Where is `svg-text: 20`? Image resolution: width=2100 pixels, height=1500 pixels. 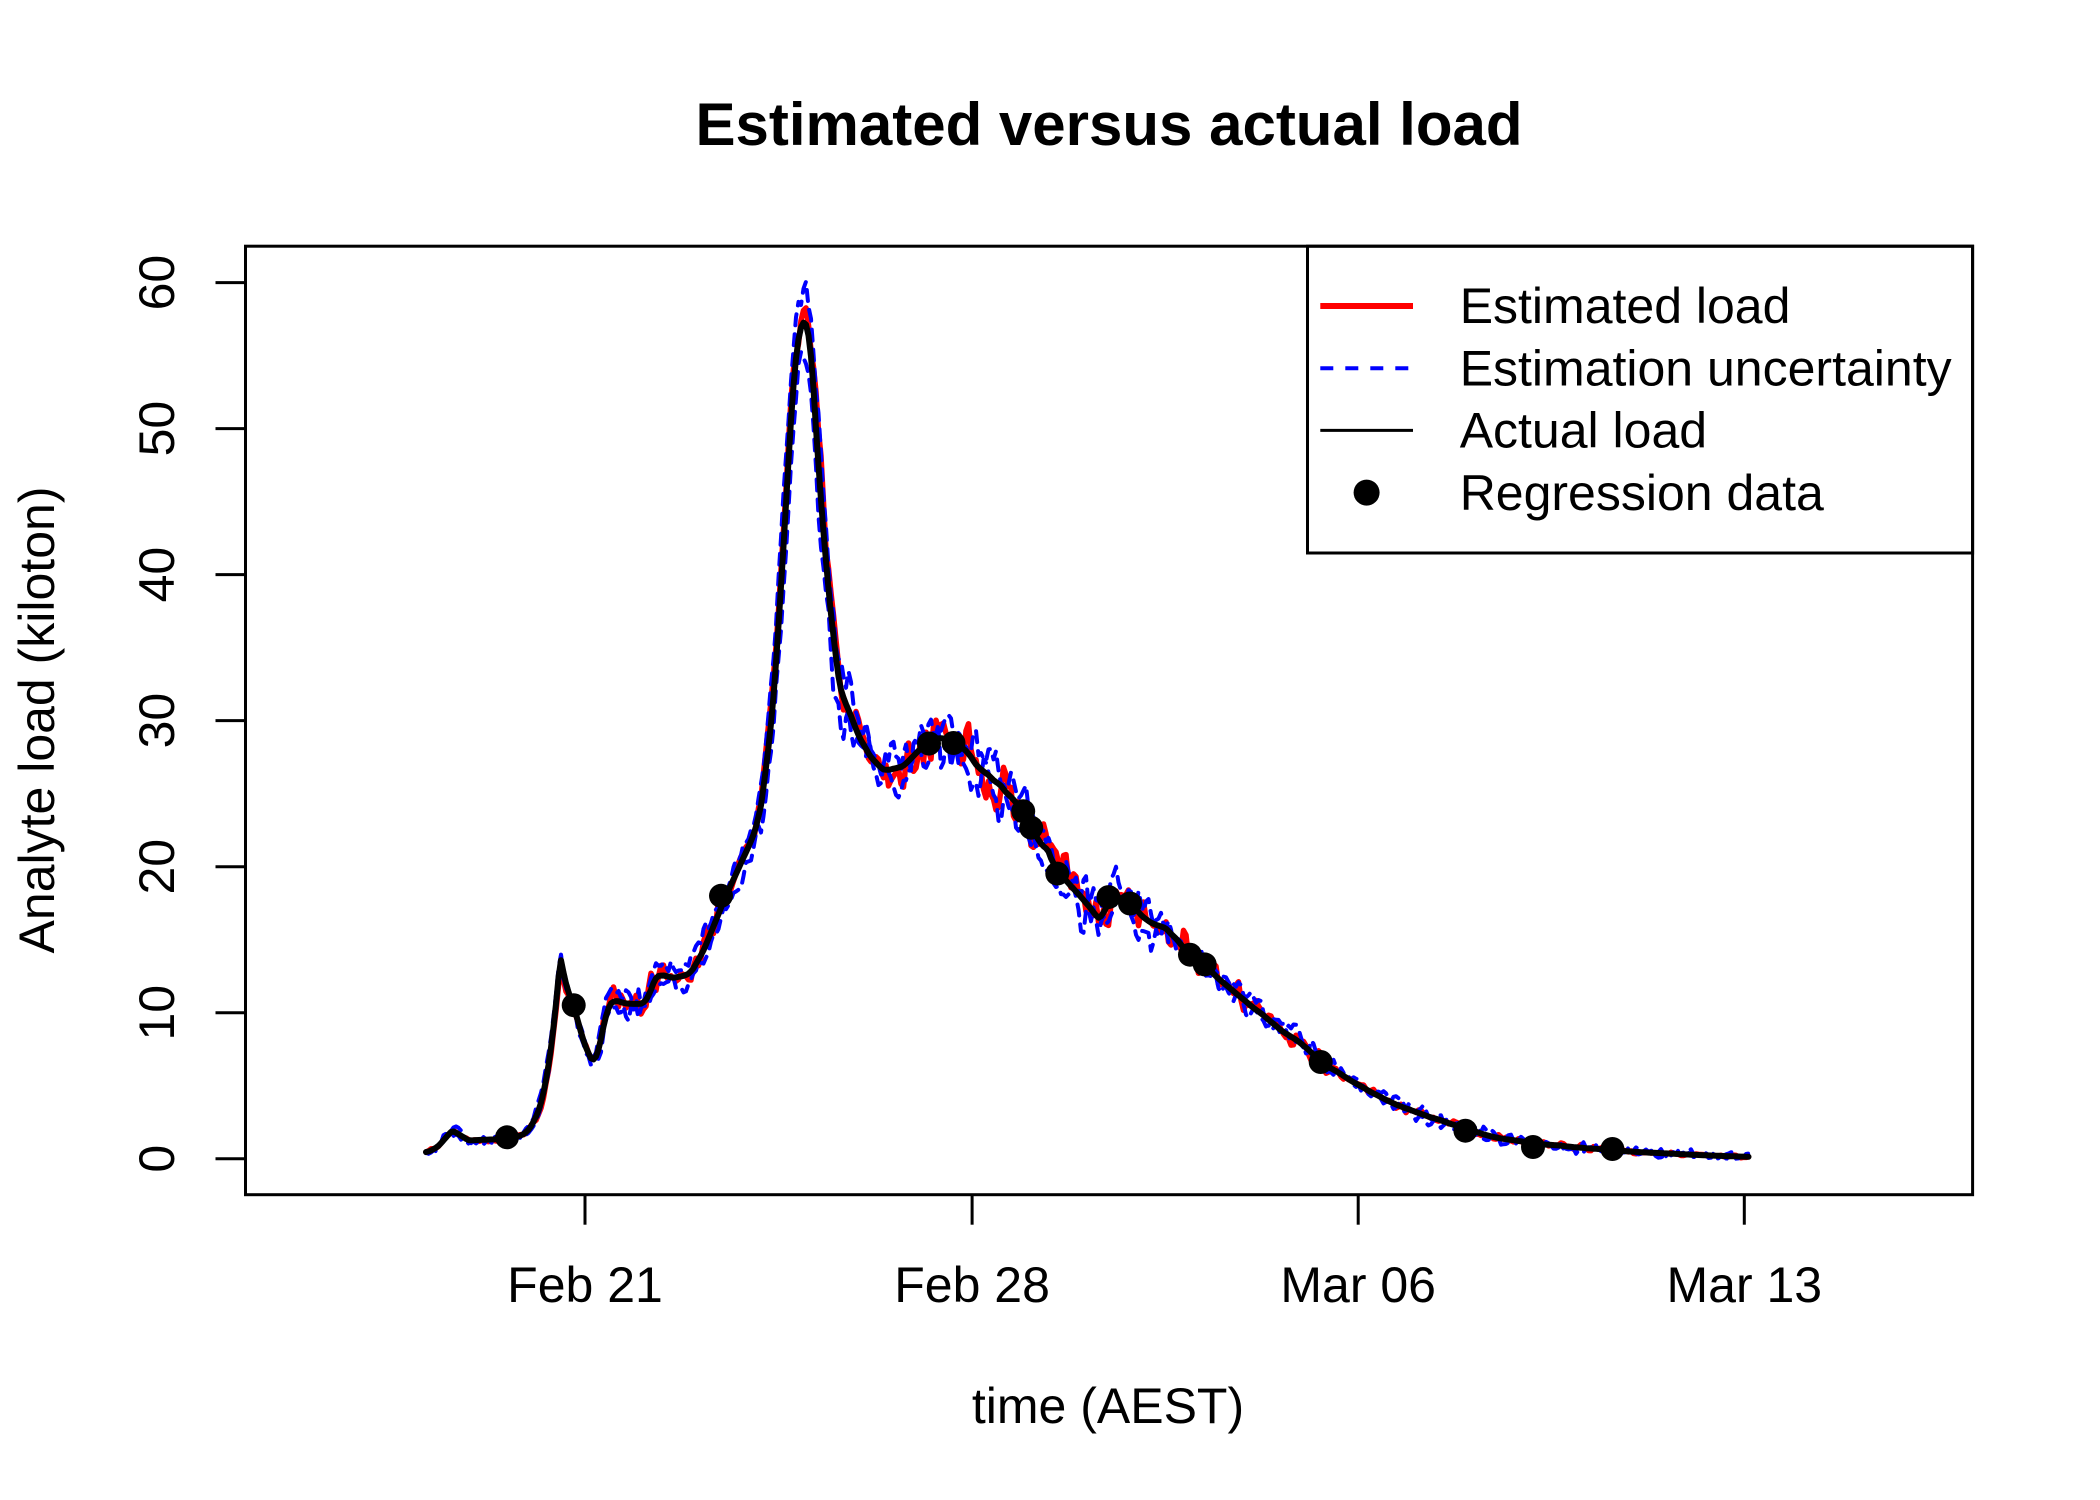
svg-text: 20 is located at coordinates (157, 867).